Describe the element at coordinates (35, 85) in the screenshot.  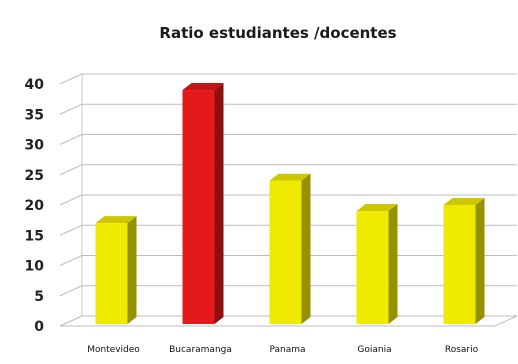
I see `y-tick-label: 40` at that location.